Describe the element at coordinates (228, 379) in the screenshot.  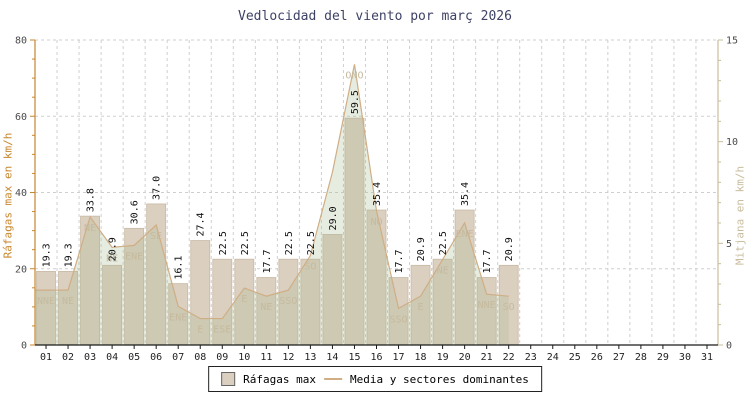
I see `rafagas-max-swatch` at that location.